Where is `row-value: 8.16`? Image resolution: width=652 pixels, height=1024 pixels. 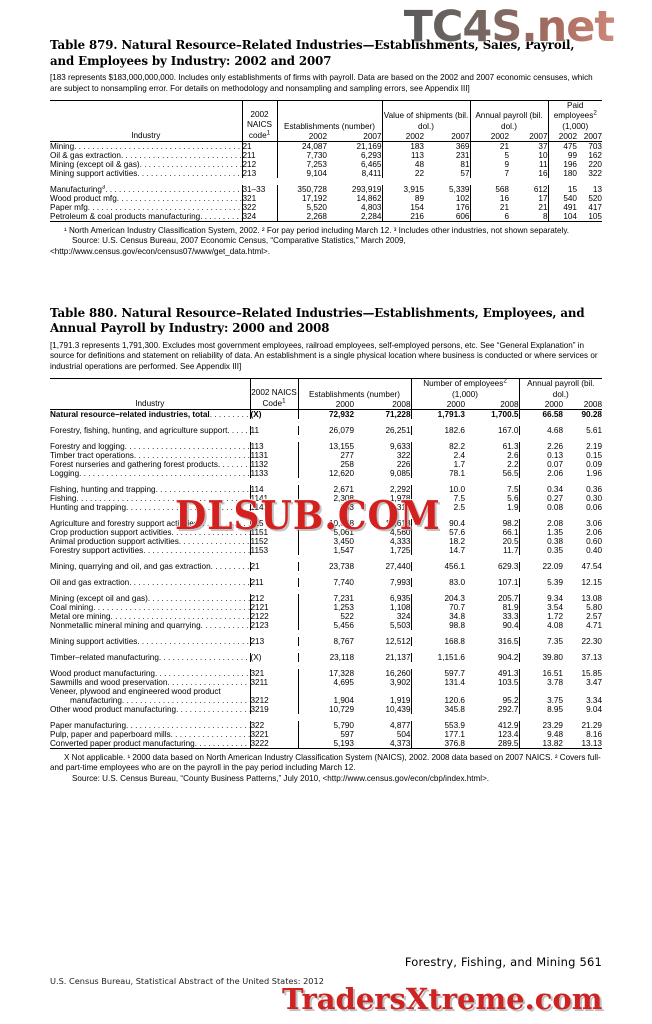
row-value: 8.16 is located at coordinates (594, 734).